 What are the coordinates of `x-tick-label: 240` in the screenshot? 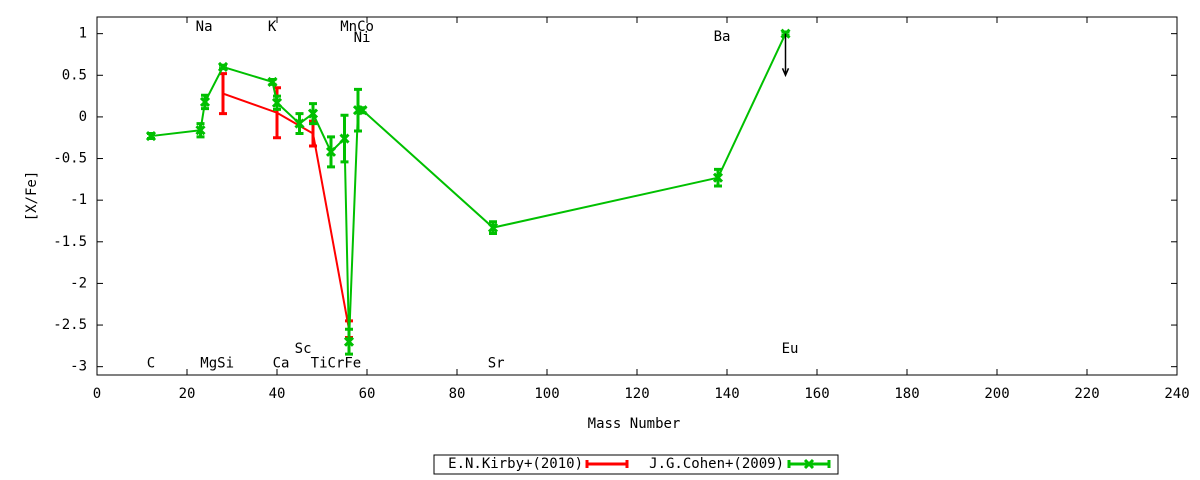 It's located at (1176, 394).